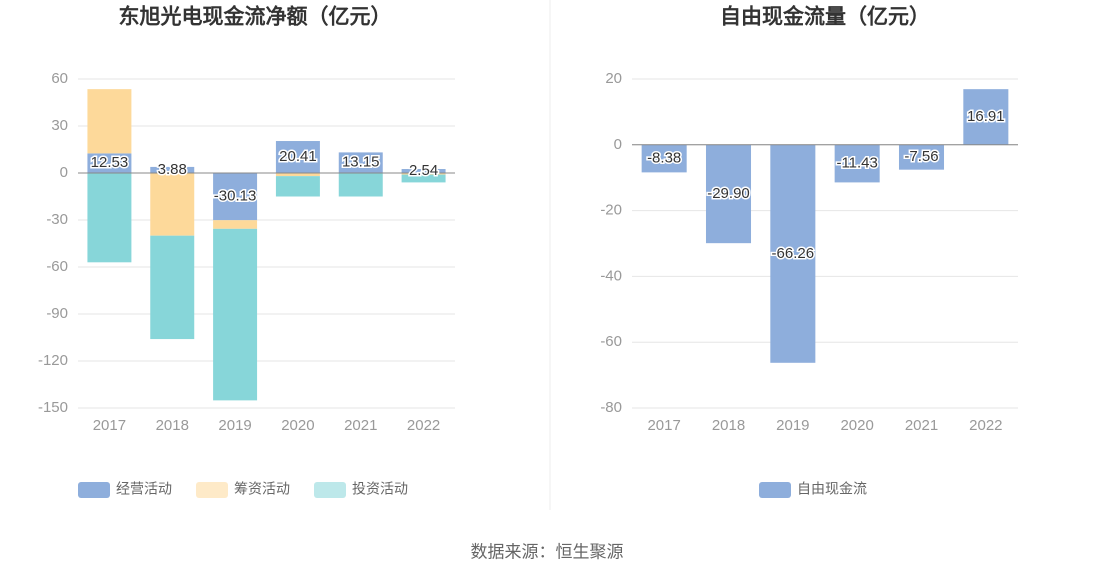 This screenshot has height=581, width=1094. I want to click on data-label: 12.53, so click(110, 162).